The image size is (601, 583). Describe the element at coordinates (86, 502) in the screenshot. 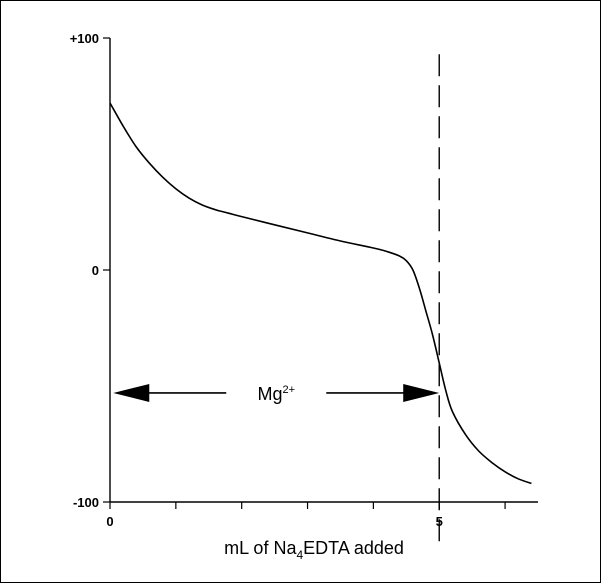

I see `y-tick-label: -100` at that location.